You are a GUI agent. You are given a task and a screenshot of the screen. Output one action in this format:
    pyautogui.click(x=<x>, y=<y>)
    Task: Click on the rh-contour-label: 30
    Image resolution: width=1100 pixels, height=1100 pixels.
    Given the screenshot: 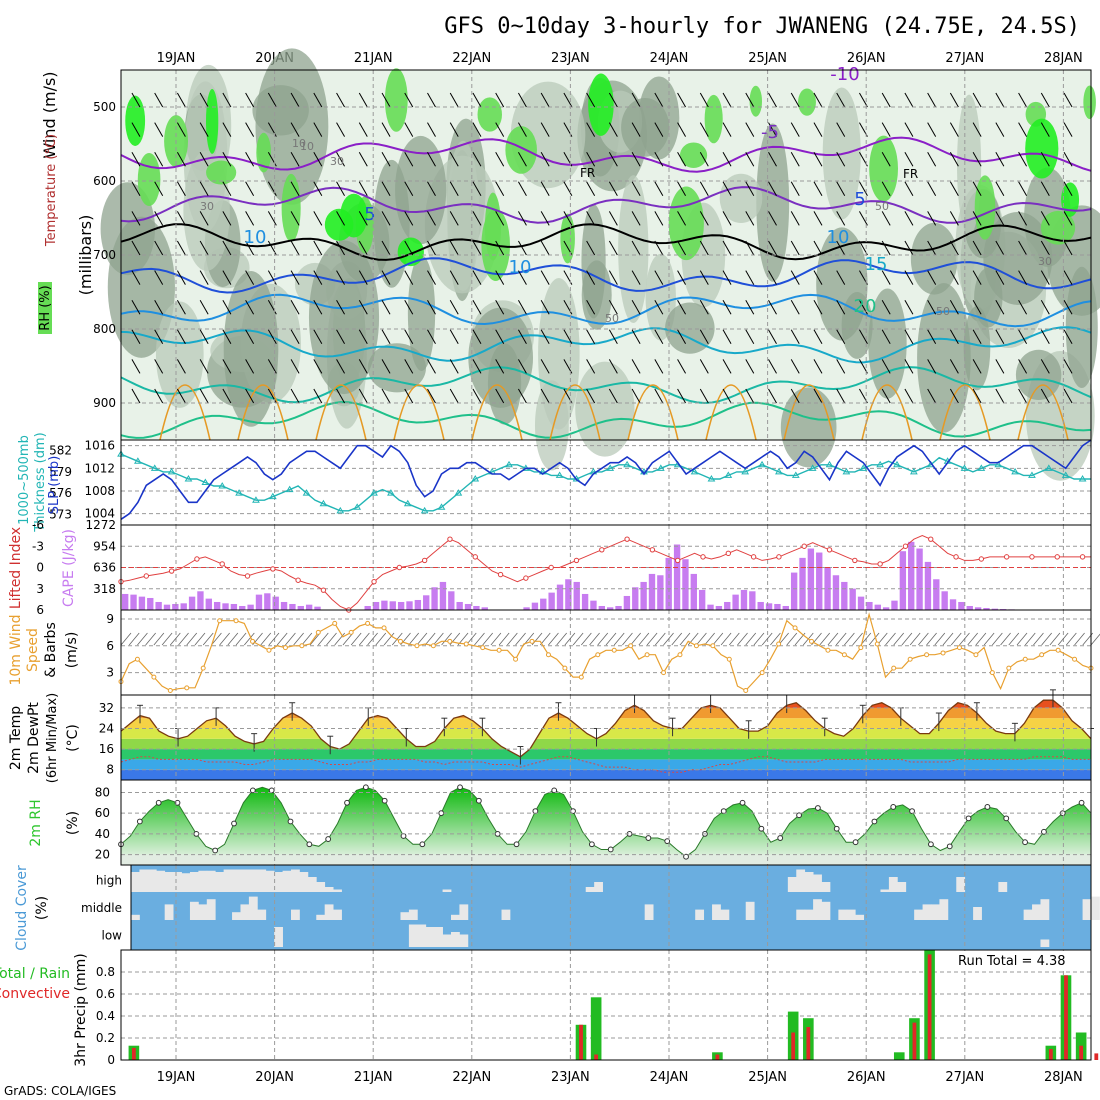 What is the action you would take?
    pyautogui.click(x=337, y=161)
    